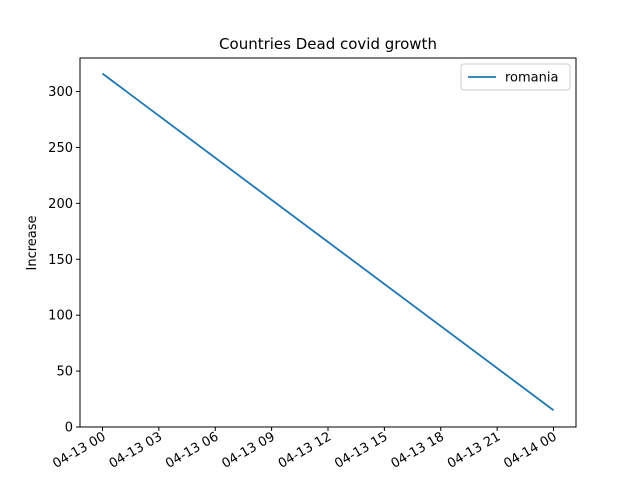 The width and height of the screenshot is (640, 480). What do you see at coordinates (69, 428) in the screenshot?
I see `y-tick-label: 0` at bounding box center [69, 428].